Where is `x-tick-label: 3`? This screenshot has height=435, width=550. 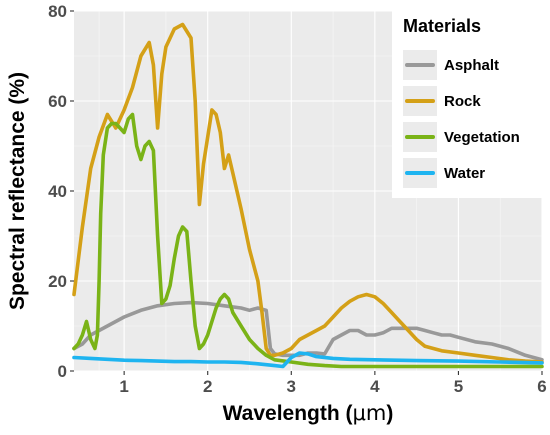
x-tick-label: 3 is located at coordinates (291, 386).